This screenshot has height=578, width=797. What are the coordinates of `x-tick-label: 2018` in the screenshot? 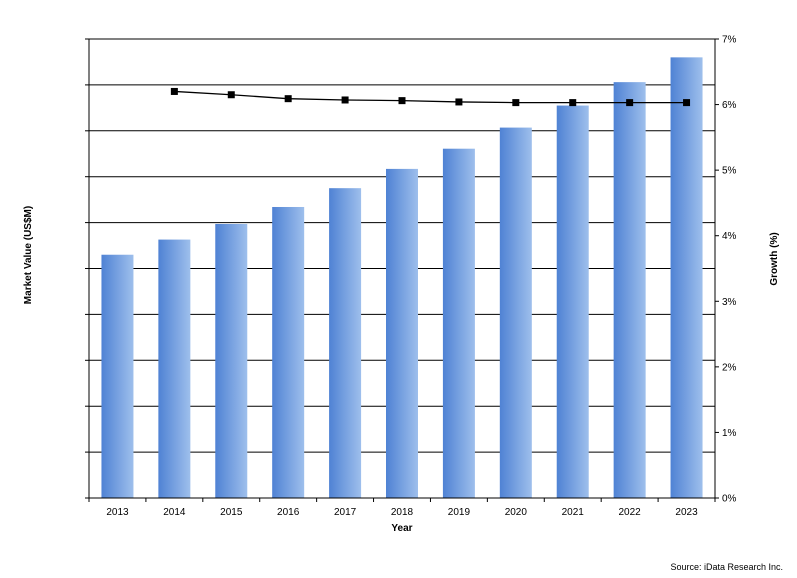 It's located at (402, 512).